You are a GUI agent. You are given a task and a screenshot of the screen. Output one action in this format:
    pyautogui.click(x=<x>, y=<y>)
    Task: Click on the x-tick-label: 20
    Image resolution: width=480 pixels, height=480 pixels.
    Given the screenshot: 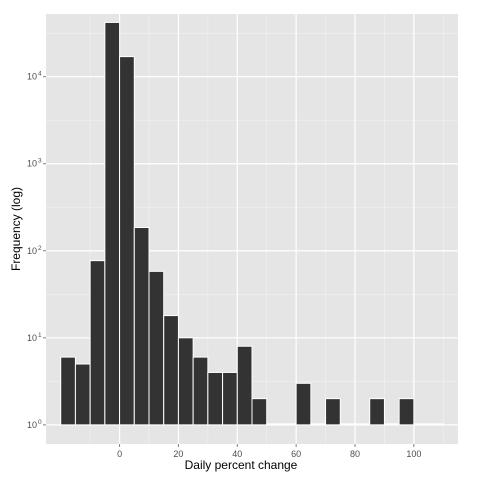 What is the action you would take?
    pyautogui.click(x=178, y=454)
    